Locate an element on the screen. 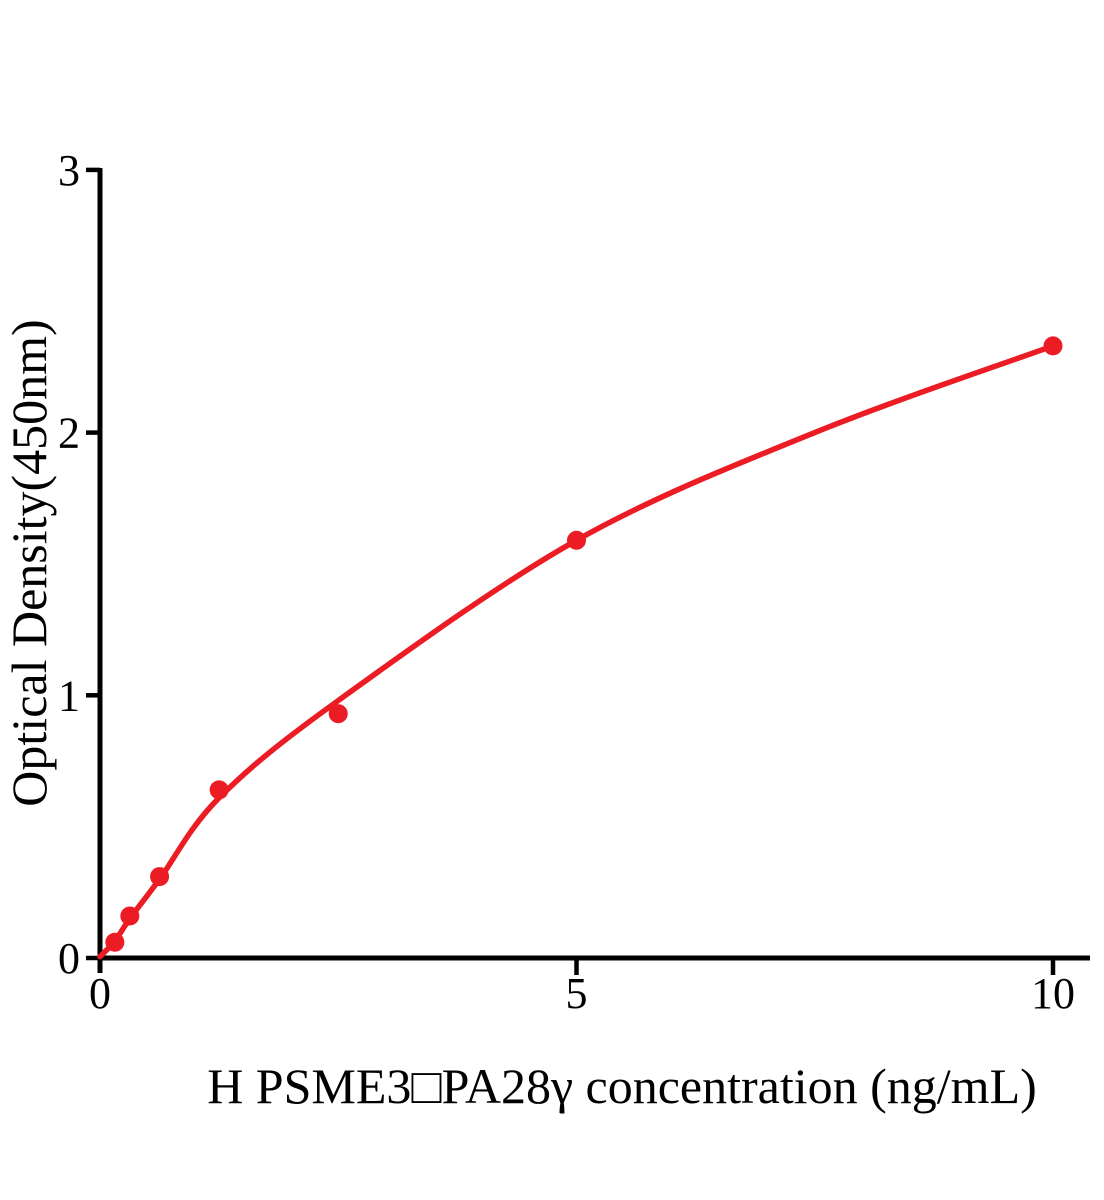  y-tick-label: 2 is located at coordinates (69, 433).